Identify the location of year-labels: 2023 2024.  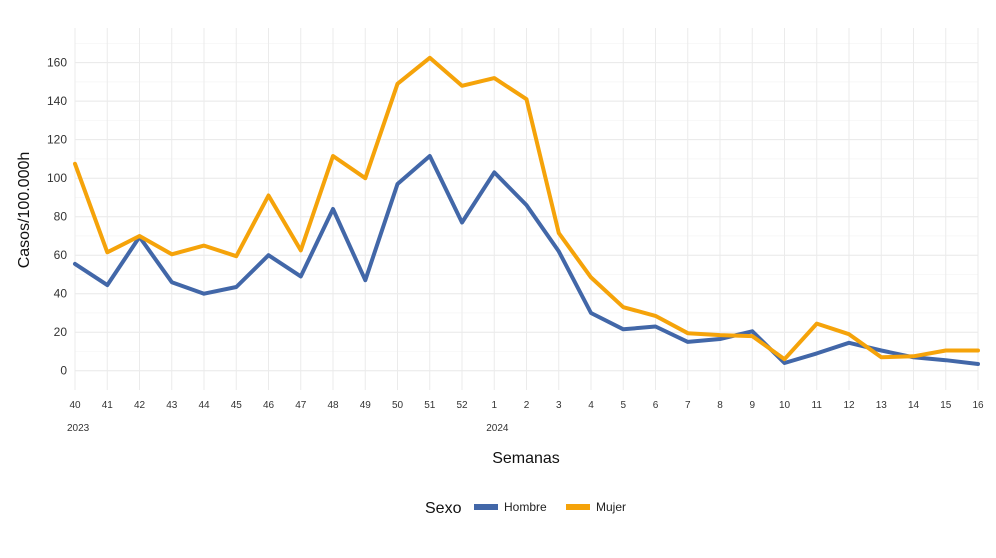
(288, 428).